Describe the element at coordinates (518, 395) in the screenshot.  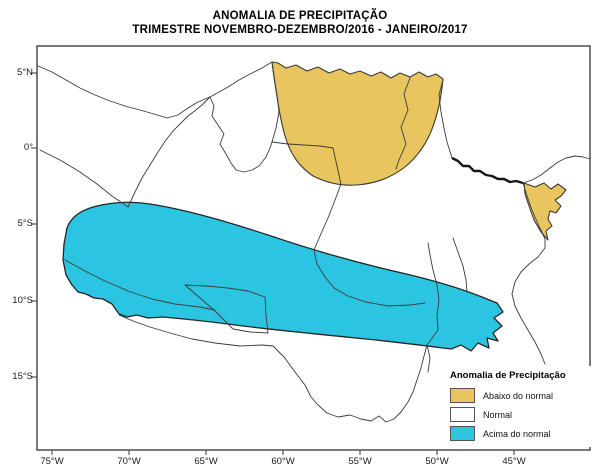
I see `legend-label-below-normal: Abaixo do normal` at that location.